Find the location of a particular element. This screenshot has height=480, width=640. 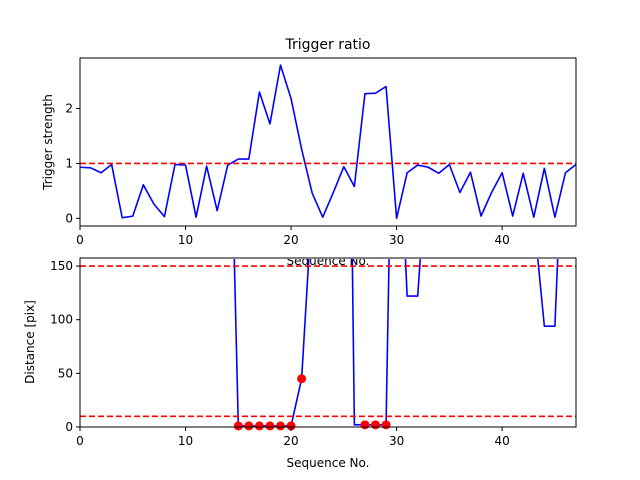

y-tick-label: 1 is located at coordinates (69, 163).